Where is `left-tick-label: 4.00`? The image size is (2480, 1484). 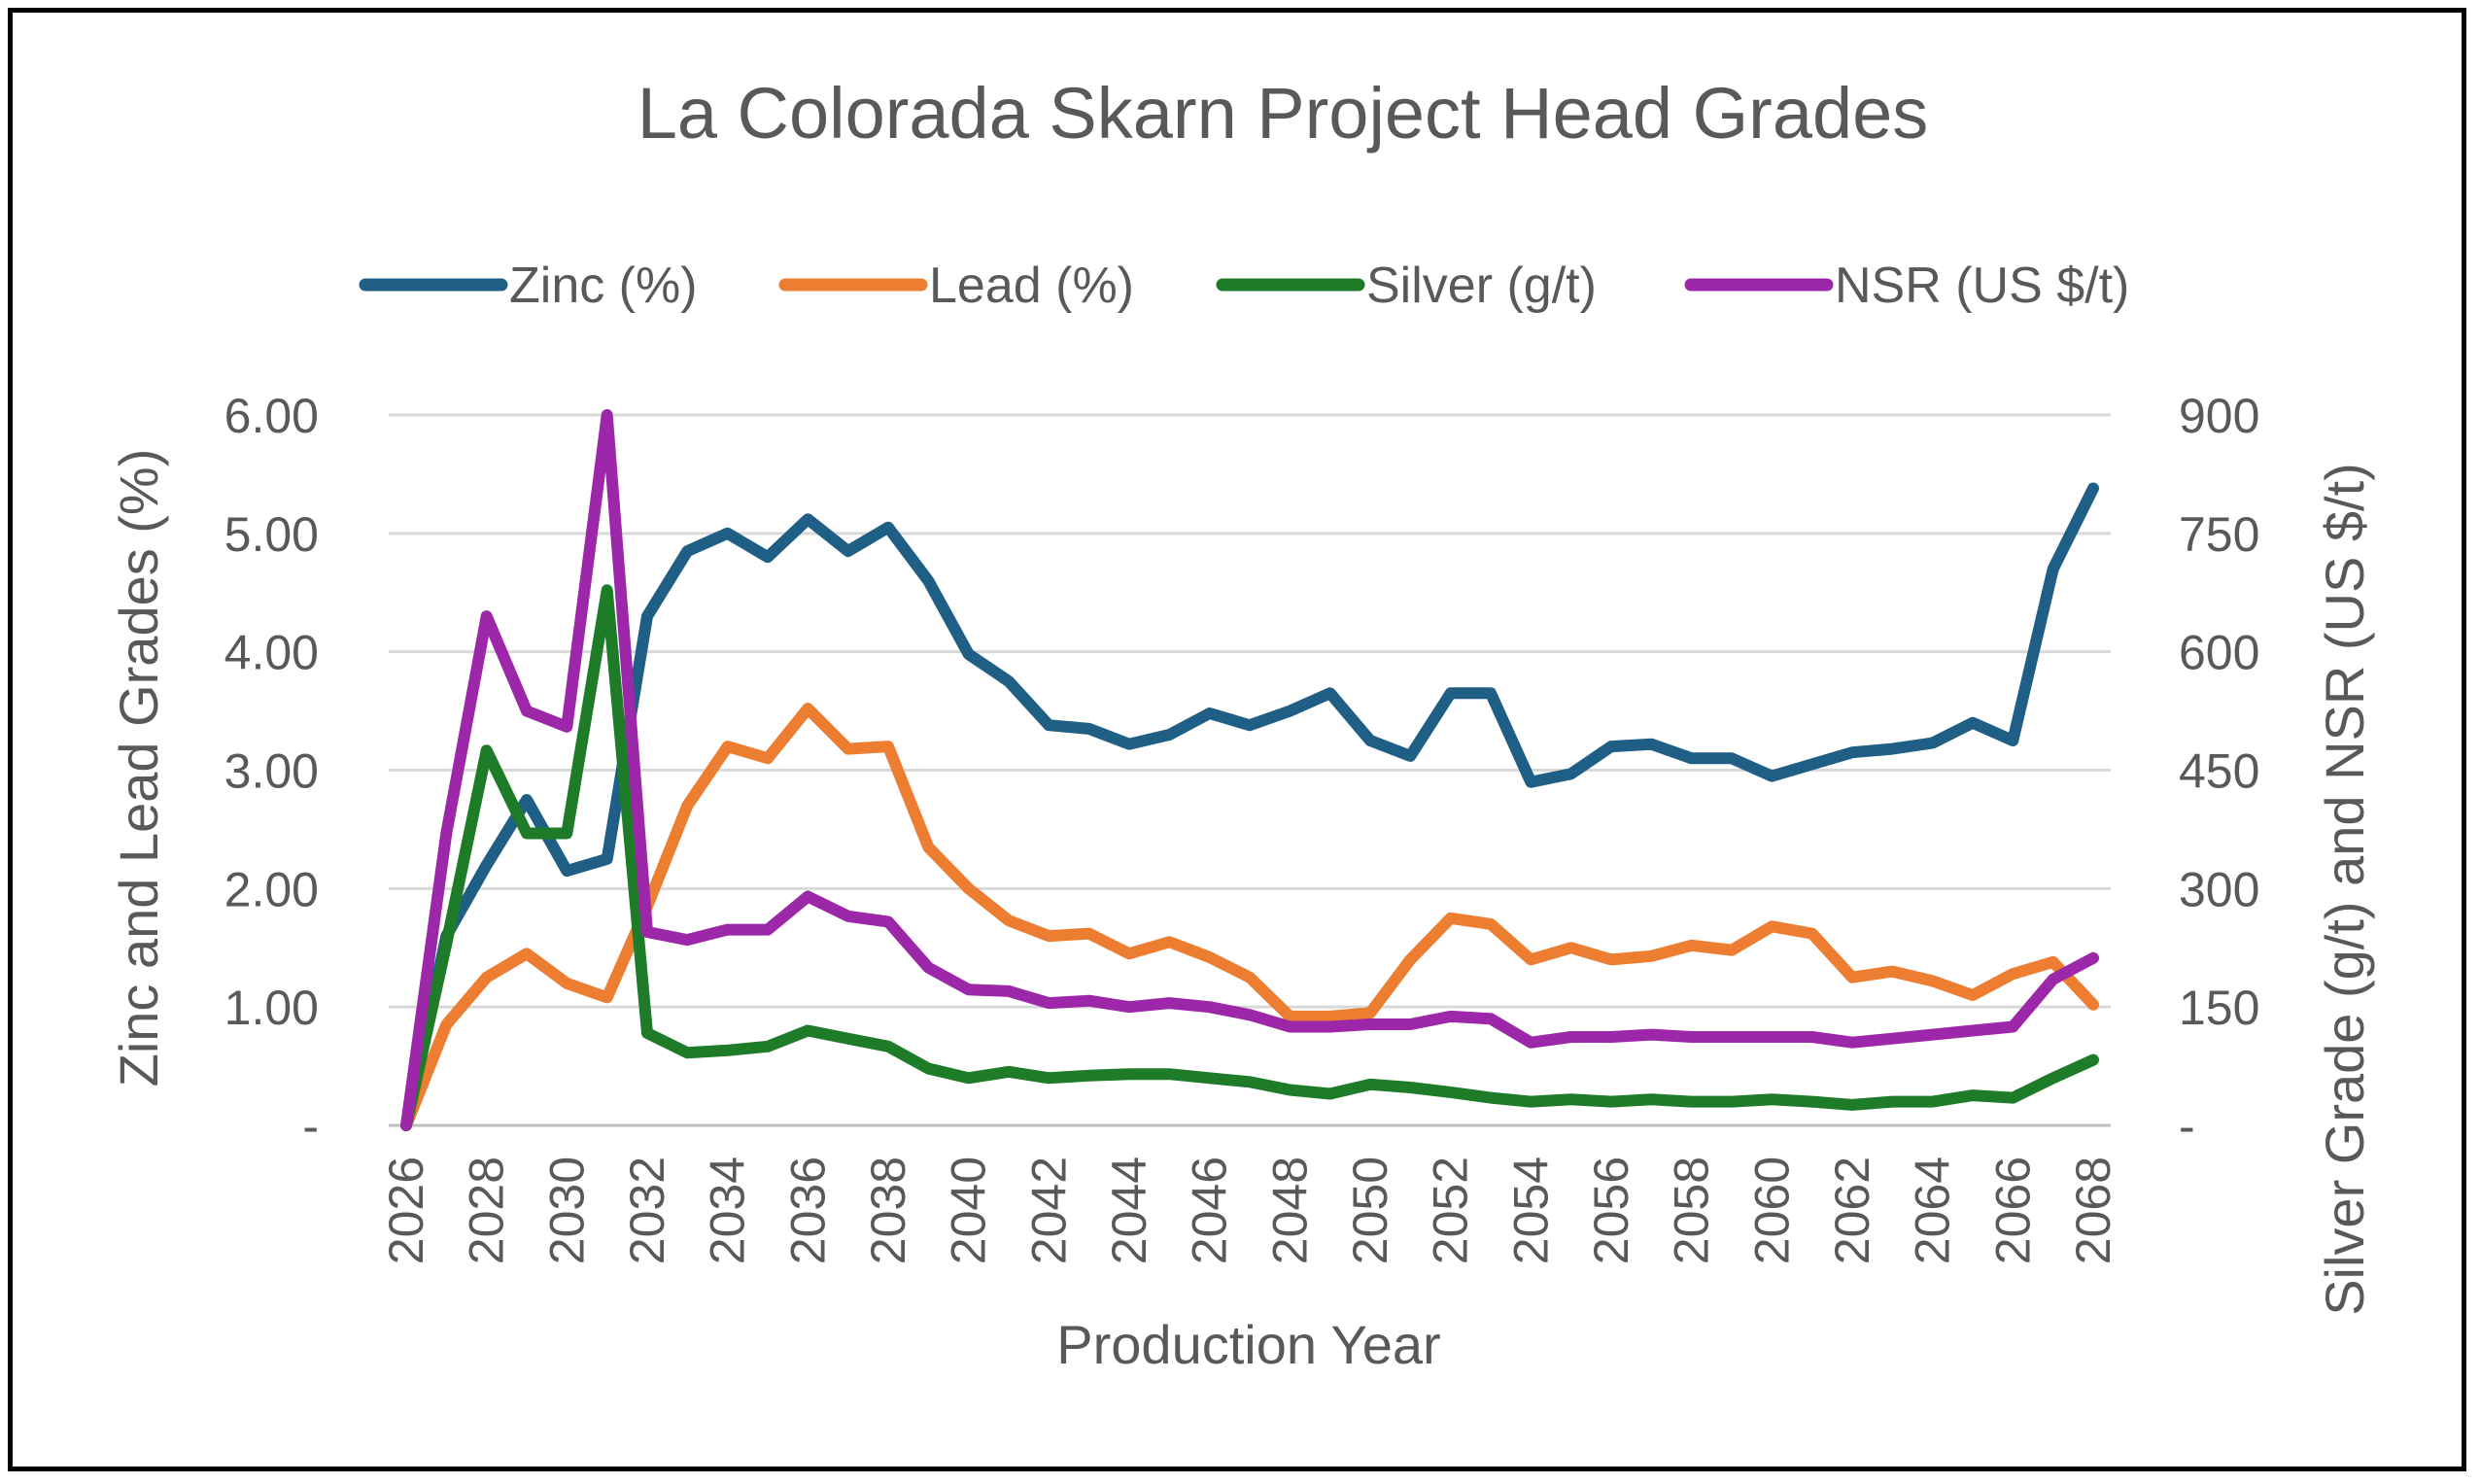 left-tick-label: 4.00 is located at coordinates (271, 653).